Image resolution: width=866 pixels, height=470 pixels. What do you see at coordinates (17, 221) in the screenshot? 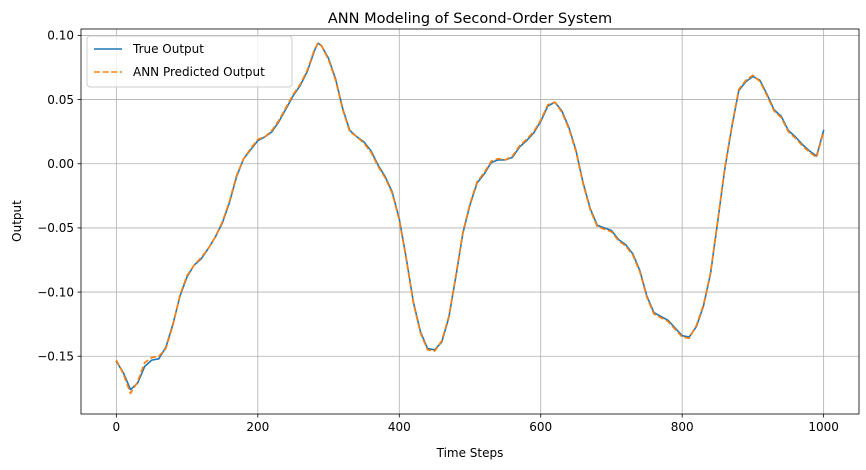
I see `y-axis-label: Output` at bounding box center [17, 221].